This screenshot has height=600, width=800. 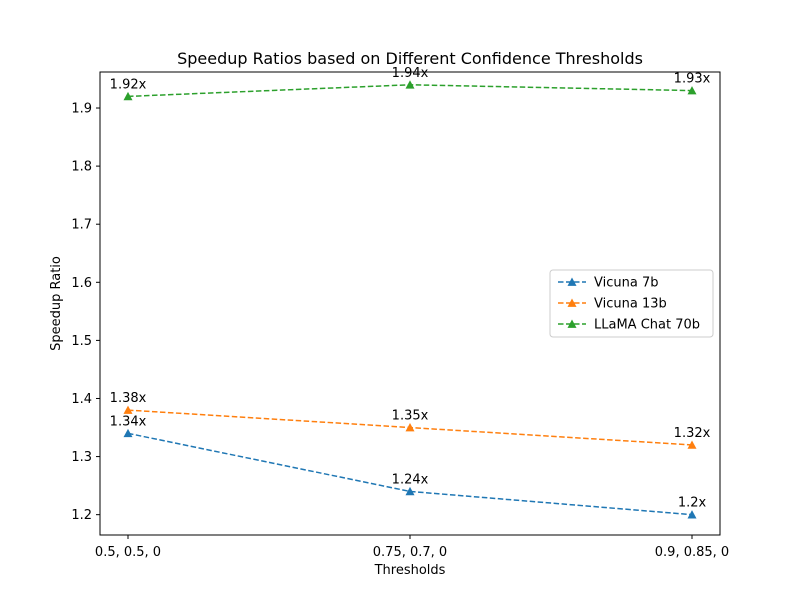 I want to click on y-tick-label: 1.6, so click(x=81, y=283).